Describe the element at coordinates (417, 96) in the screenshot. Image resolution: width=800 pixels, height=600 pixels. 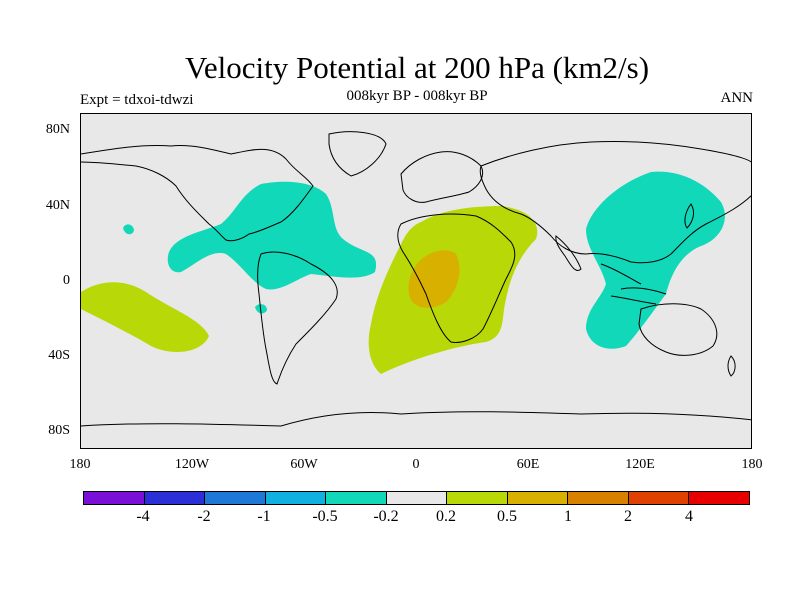
I see `chart-subtitle: 008kyr BP - 008kyr BP` at that location.